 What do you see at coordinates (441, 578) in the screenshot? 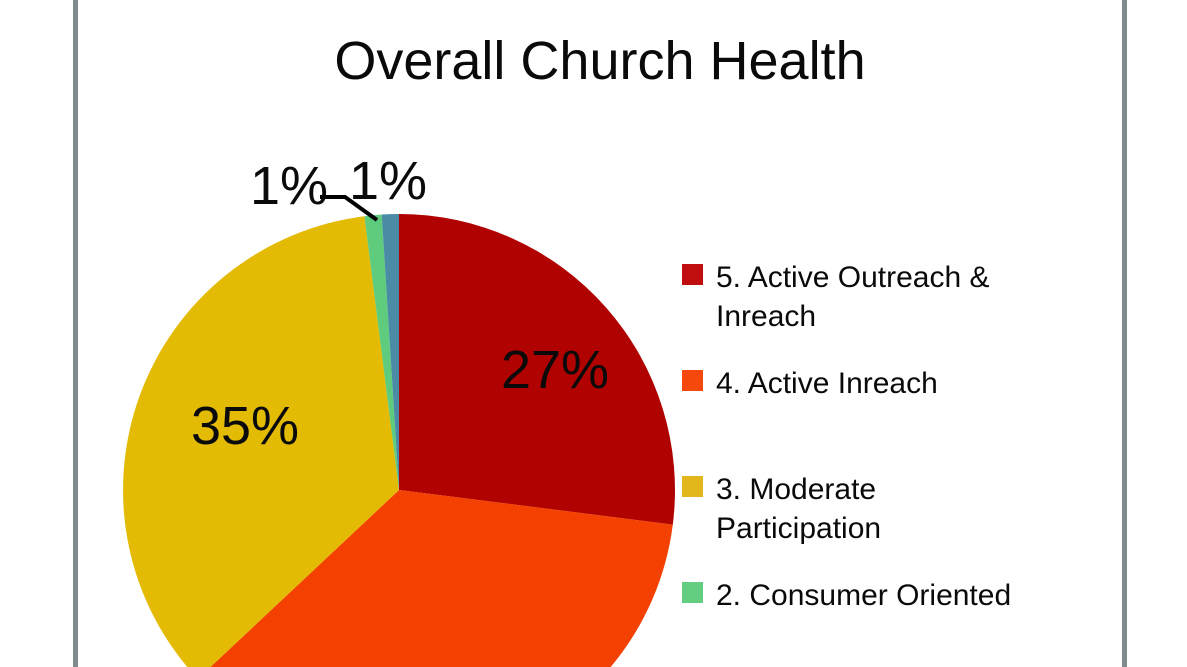
I see `pie-slice-active-inreach` at bounding box center [441, 578].